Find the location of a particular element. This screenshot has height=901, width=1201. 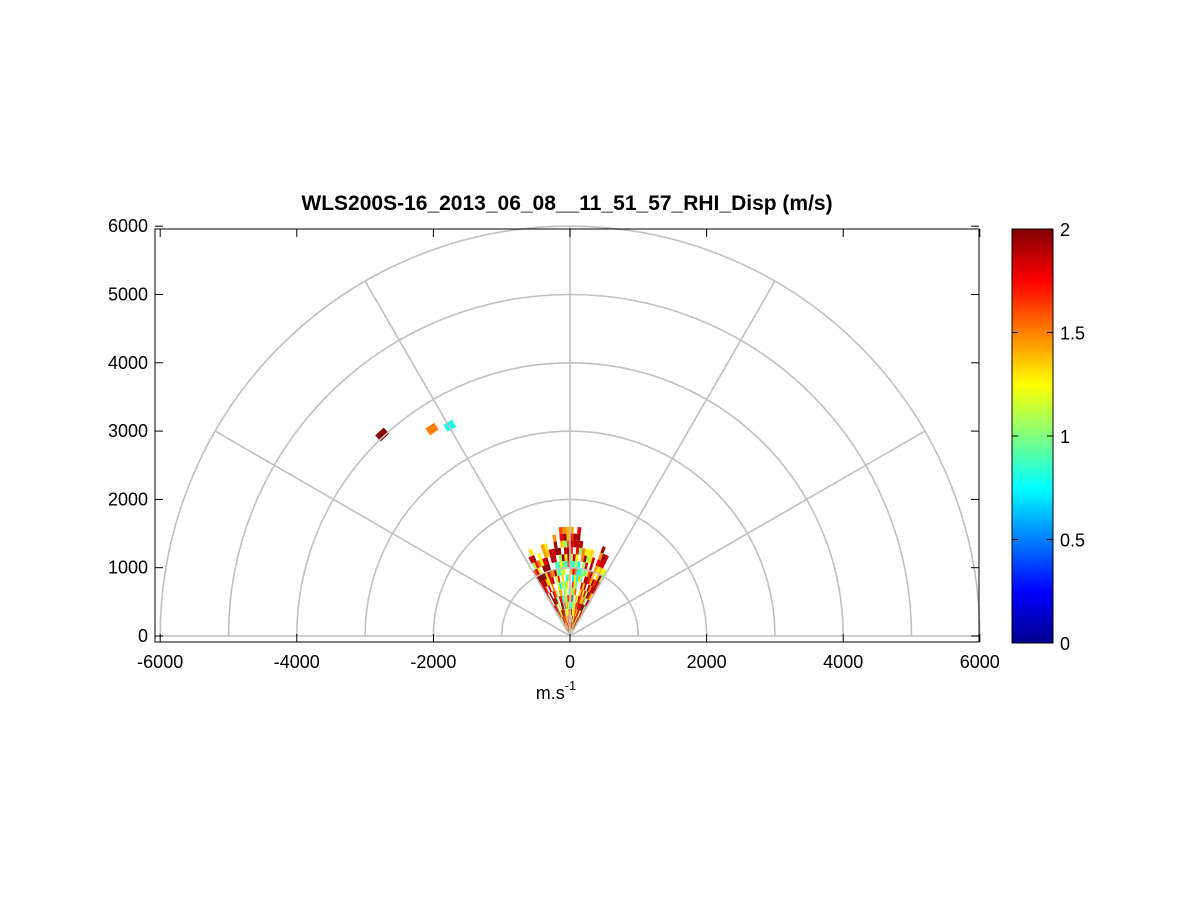

x-tick-label: 2000 is located at coordinates (707, 662).